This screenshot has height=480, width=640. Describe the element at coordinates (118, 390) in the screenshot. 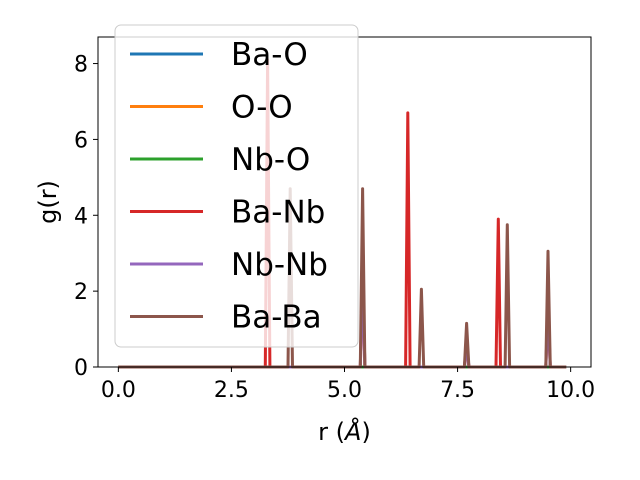

I see `x-tick-label: 0.0` at that location.